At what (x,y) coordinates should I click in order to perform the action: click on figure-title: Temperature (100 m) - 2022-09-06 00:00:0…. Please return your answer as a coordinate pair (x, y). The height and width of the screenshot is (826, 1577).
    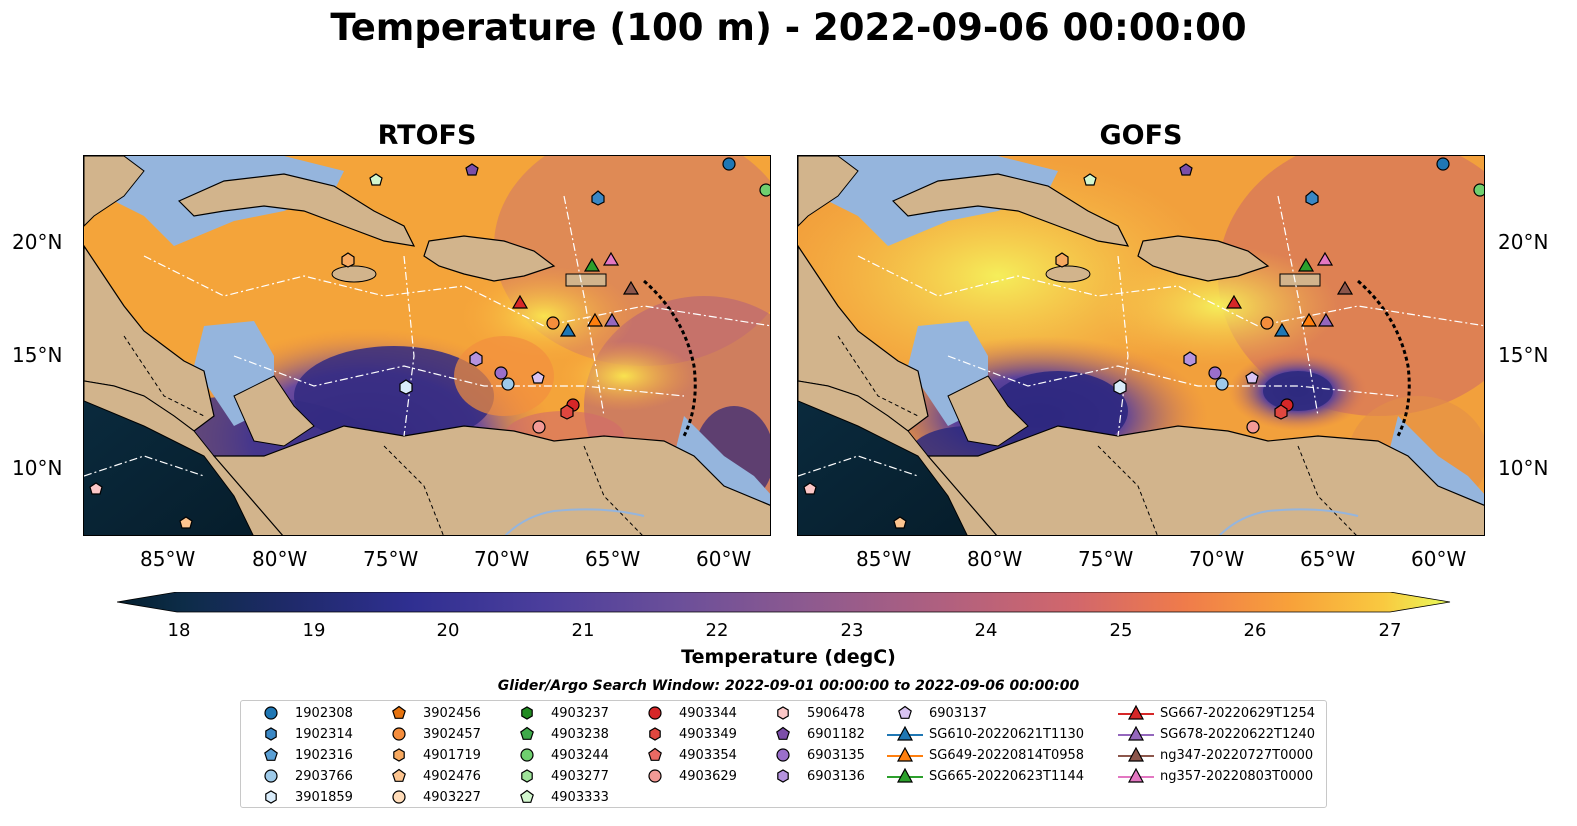
    Looking at the image, I should click on (788, 27).